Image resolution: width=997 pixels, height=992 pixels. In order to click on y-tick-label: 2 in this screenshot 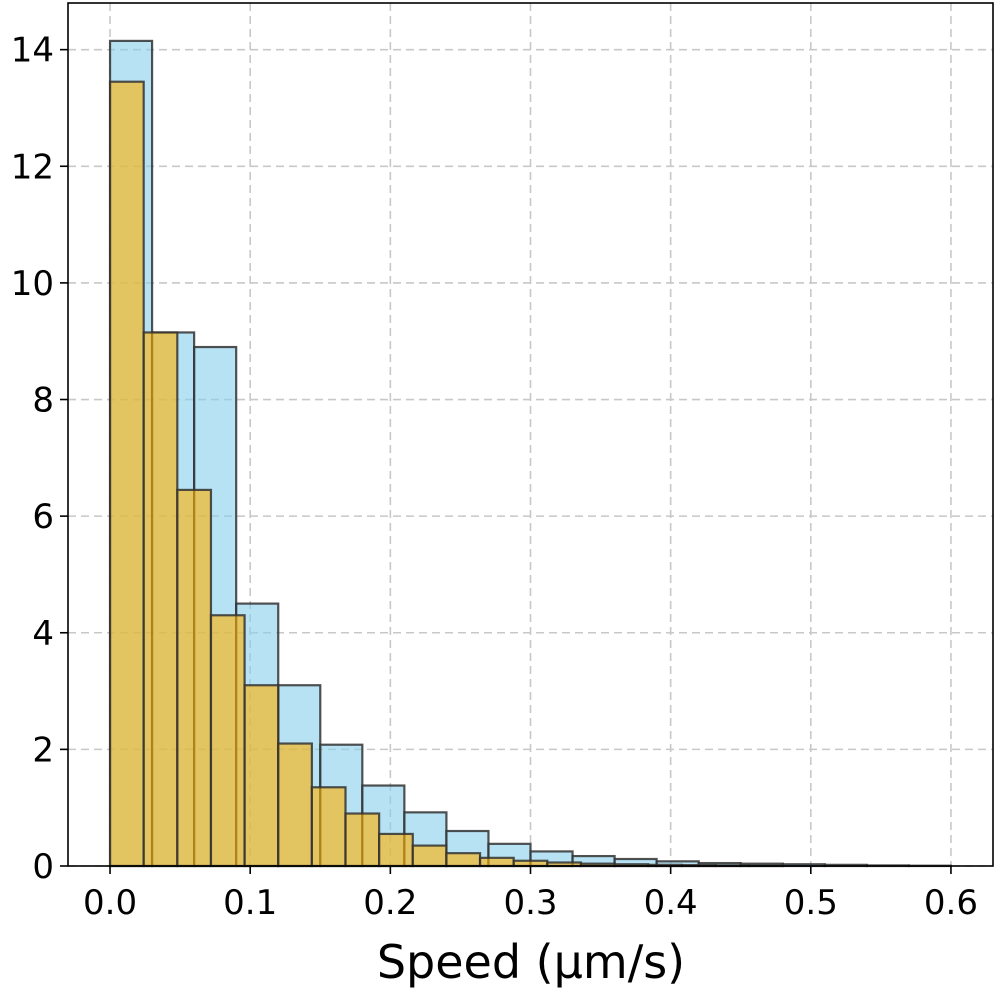, I will do `click(43, 750)`.